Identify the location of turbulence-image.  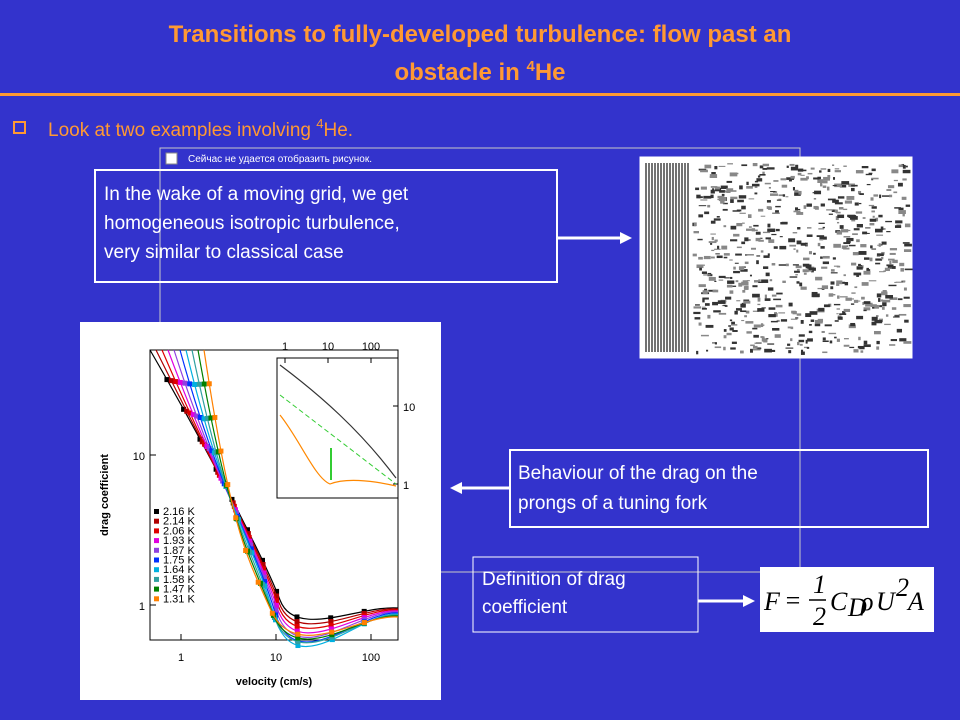
(776, 257).